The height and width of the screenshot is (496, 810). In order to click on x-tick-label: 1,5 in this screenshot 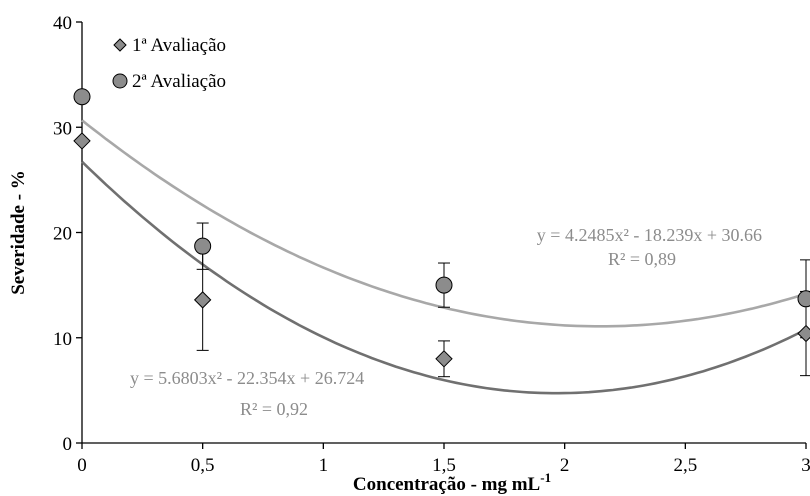, I will do `click(444, 465)`.